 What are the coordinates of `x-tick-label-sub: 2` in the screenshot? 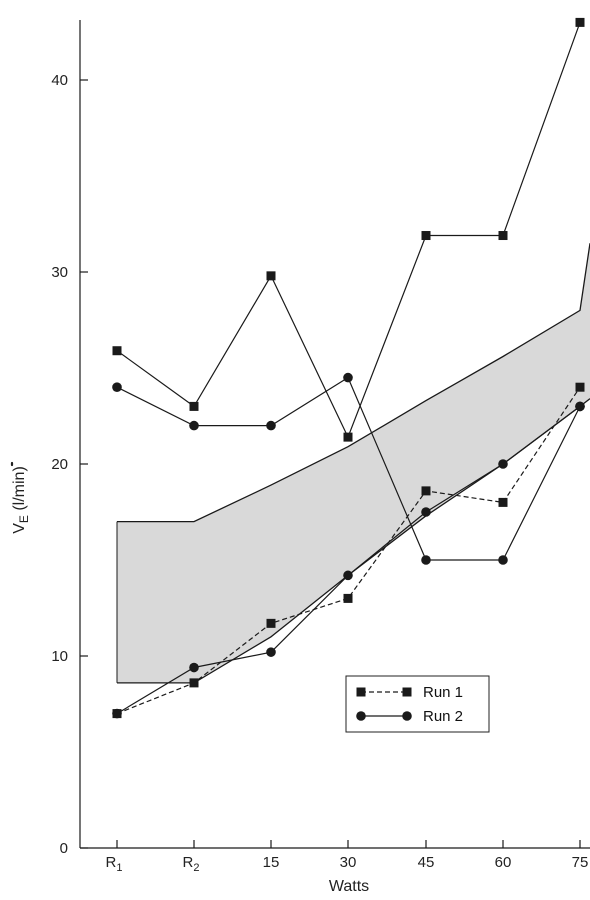 It's located at (196, 868).